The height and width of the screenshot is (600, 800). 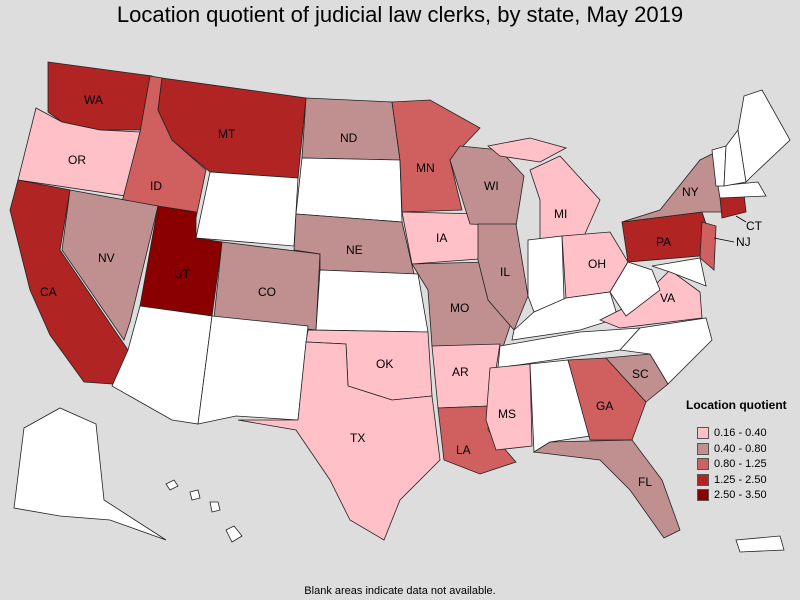 What do you see at coordinates (640, 374) in the screenshot?
I see `state-label-SC: SC` at bounding box center [640, 374].